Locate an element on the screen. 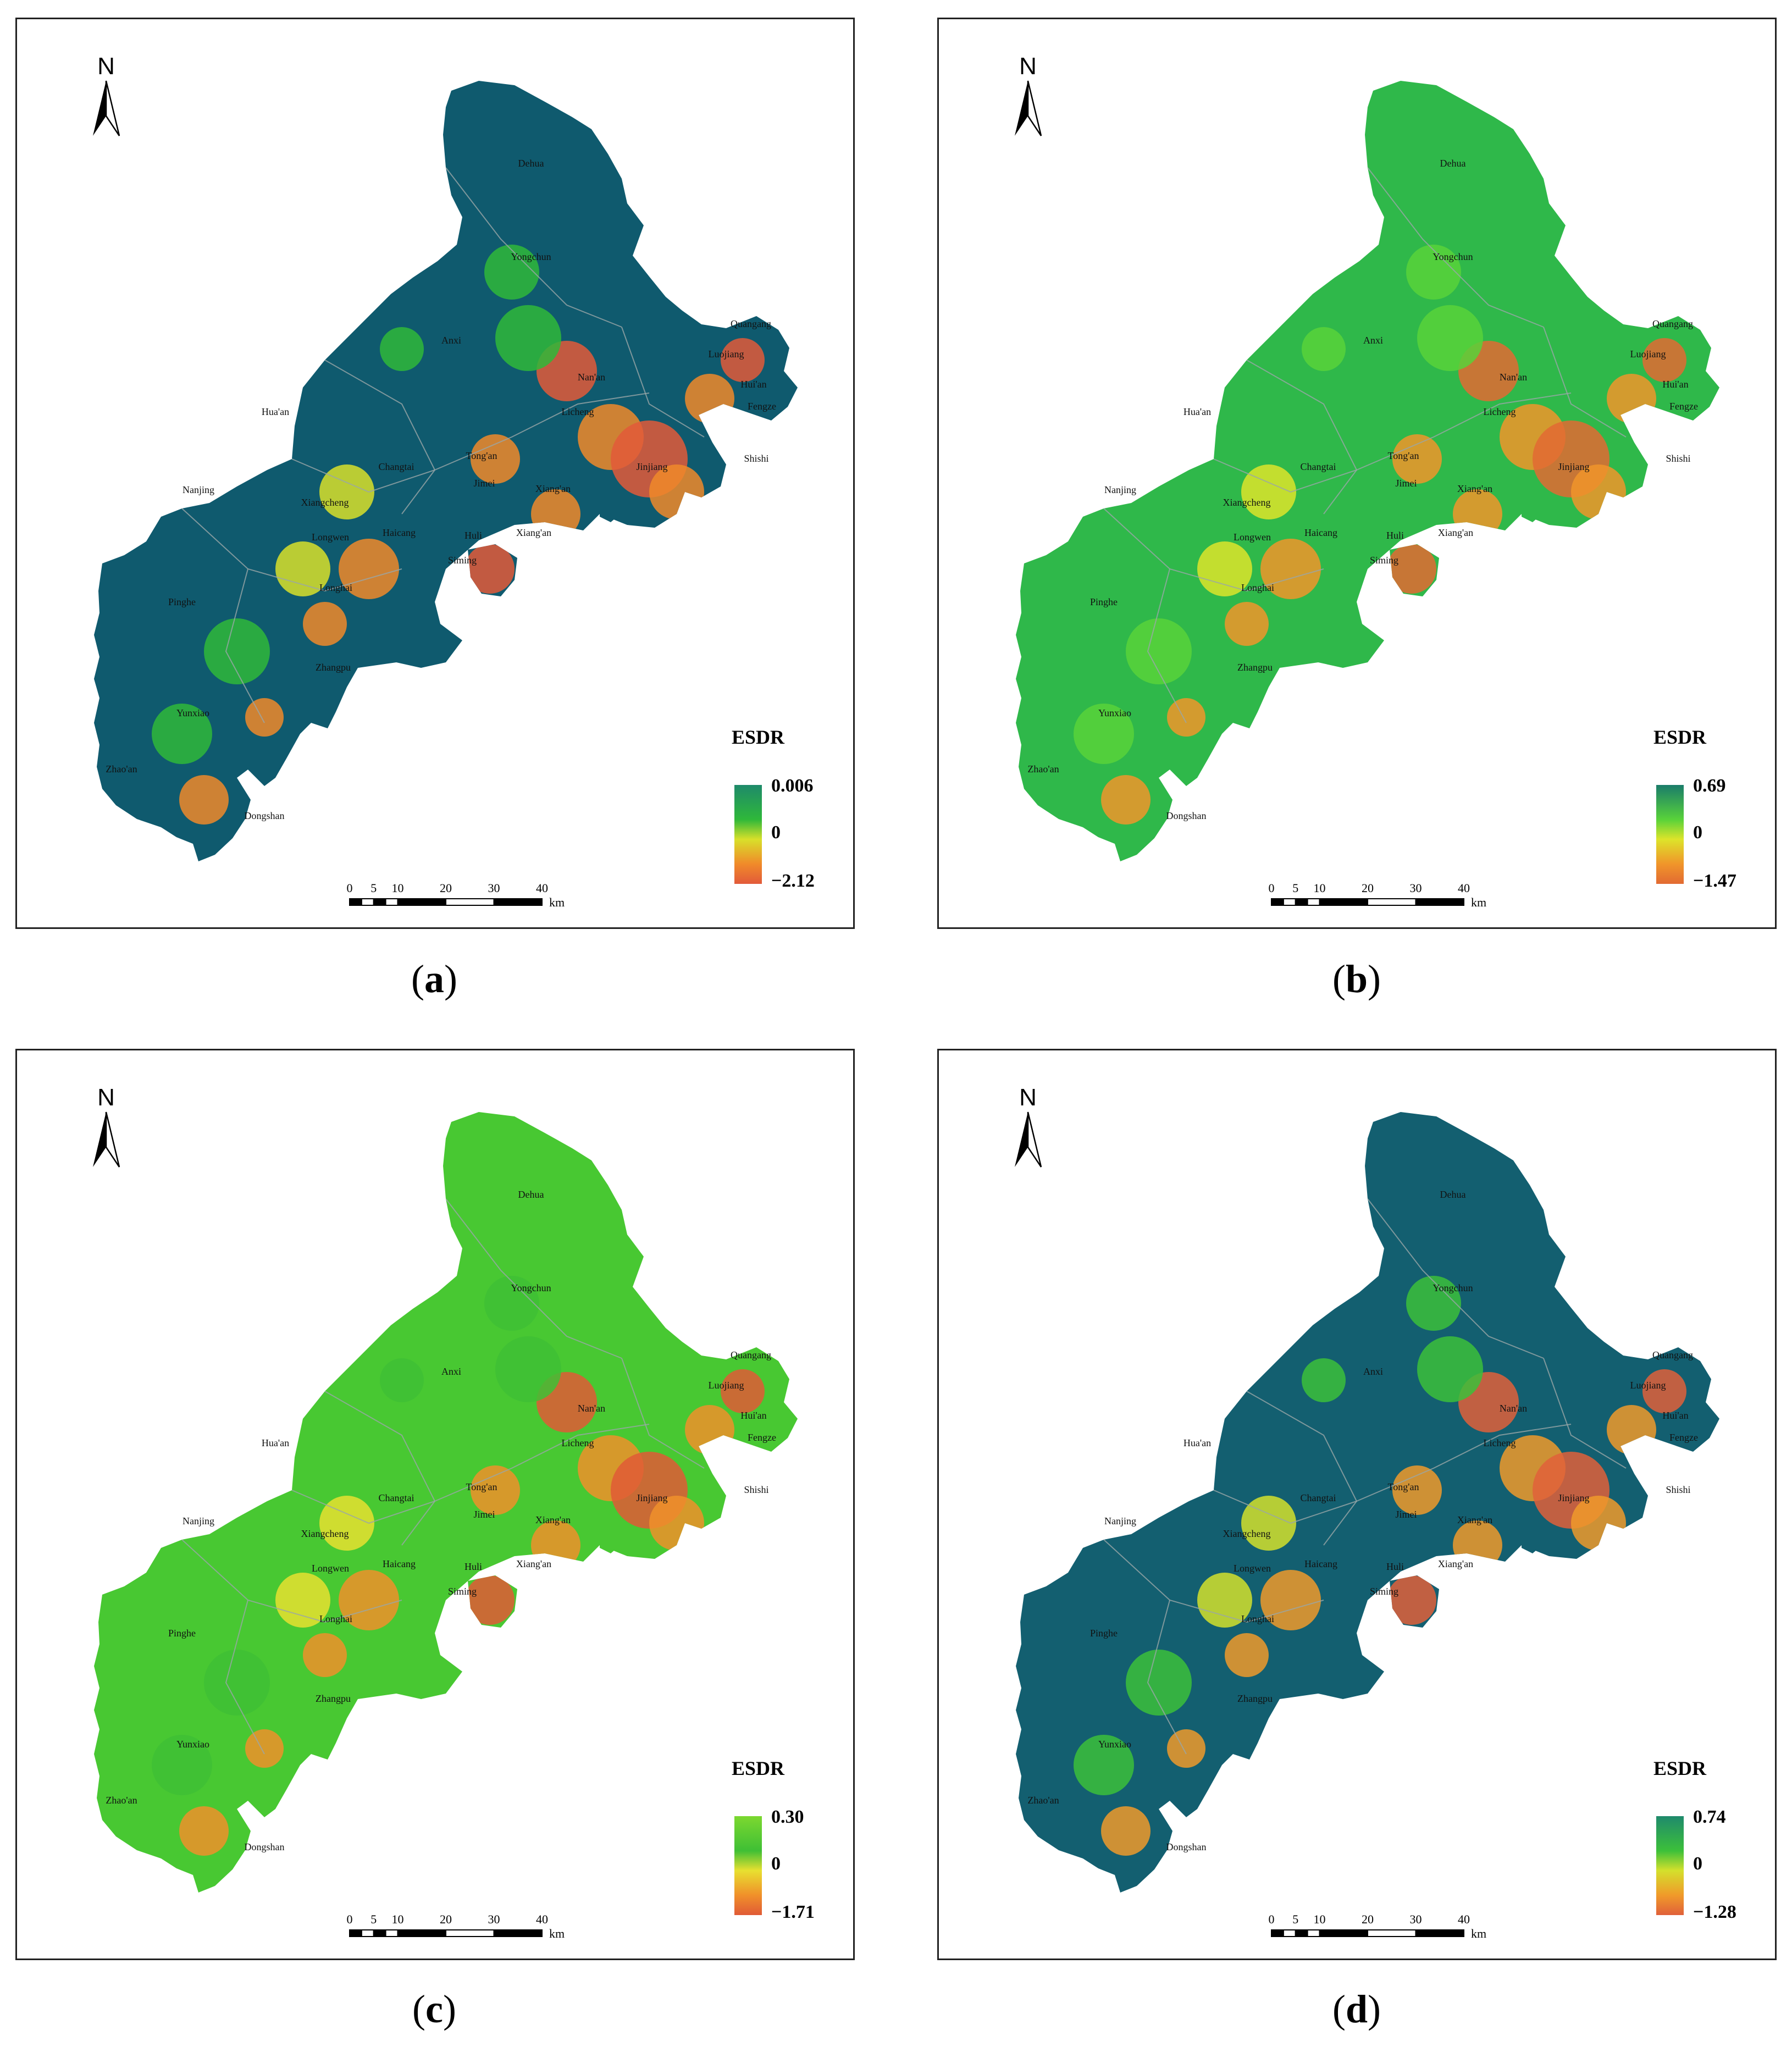  scale-tick-label: 20 is located at coordinates (1368, 1919).